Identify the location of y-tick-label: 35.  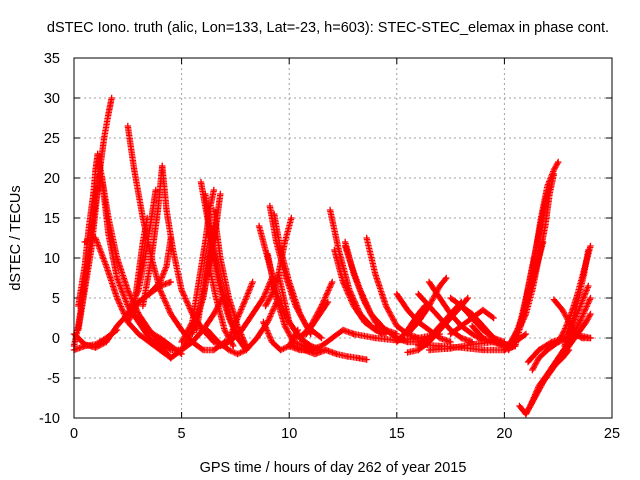
(52, 59).